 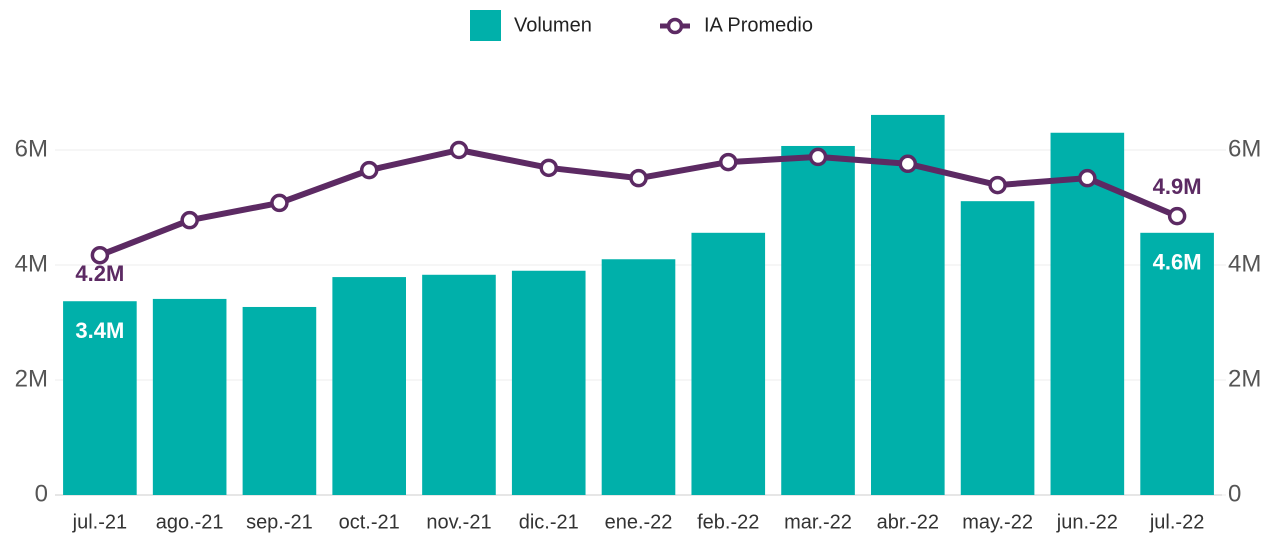 I want to click on x-tick-label: nov.-21, so click(x=458, y=522).